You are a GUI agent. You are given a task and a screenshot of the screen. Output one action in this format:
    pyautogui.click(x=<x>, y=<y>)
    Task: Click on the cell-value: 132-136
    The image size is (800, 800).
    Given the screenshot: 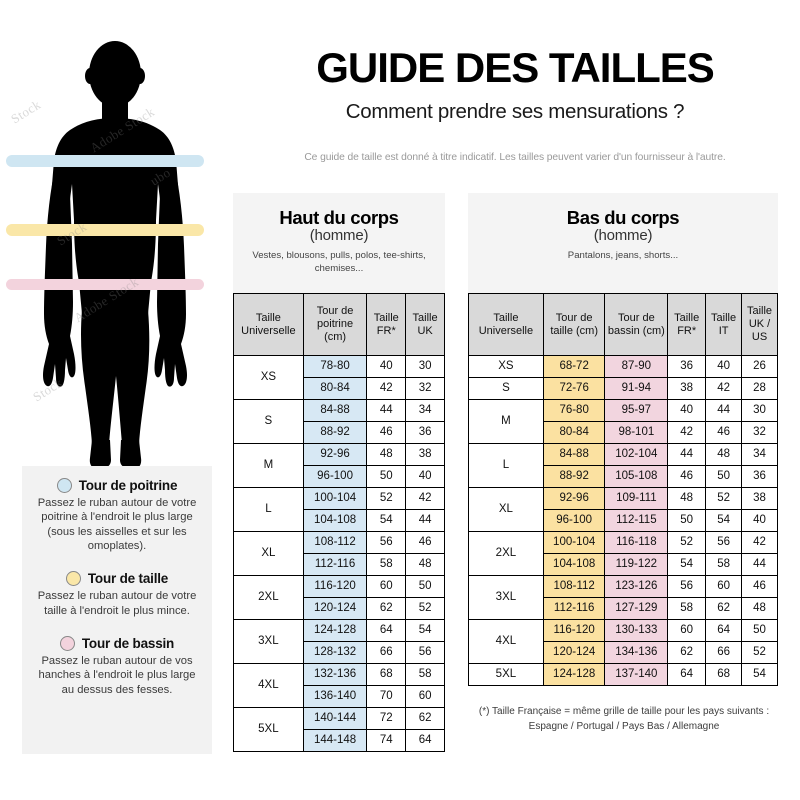 What is the action you would take?
    pyautogui.click(x=335, y=674)
    